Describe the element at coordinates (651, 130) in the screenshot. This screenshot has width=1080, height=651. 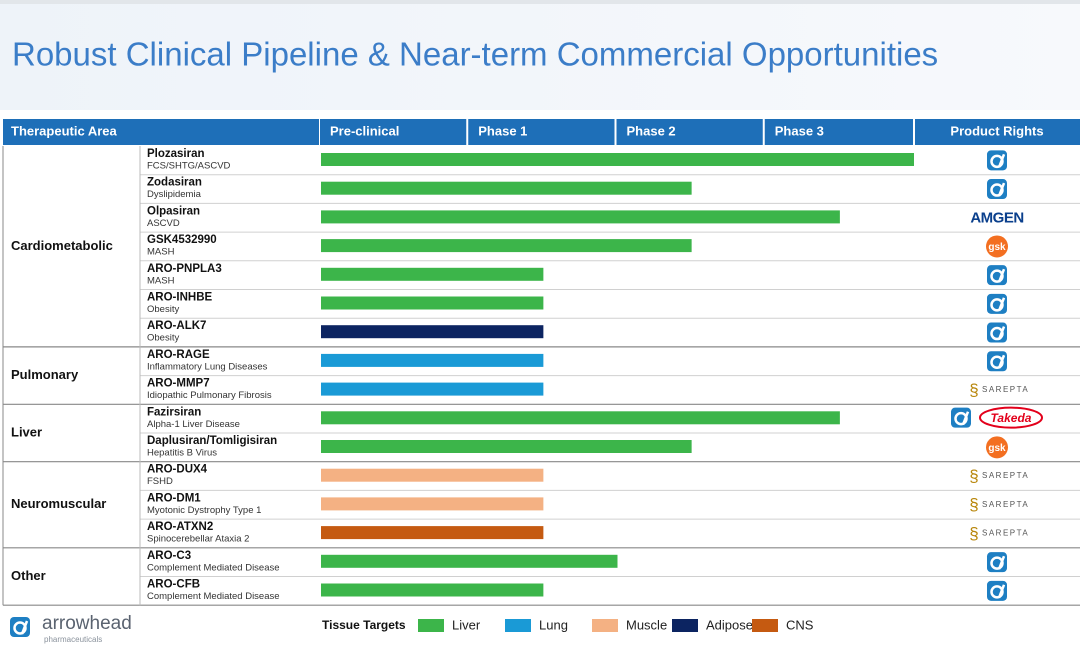
I see `header-phase: Phase 2` at that location.